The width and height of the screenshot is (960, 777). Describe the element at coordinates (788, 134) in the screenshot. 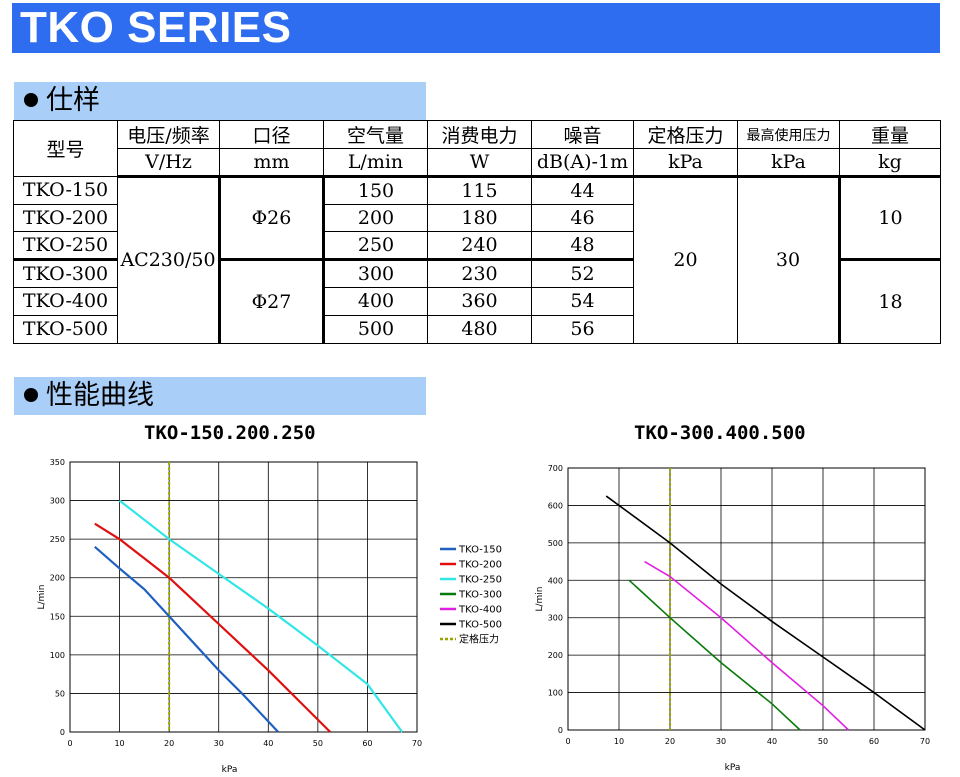

I see `header-max-pressure: 最高使用压力` at that location.